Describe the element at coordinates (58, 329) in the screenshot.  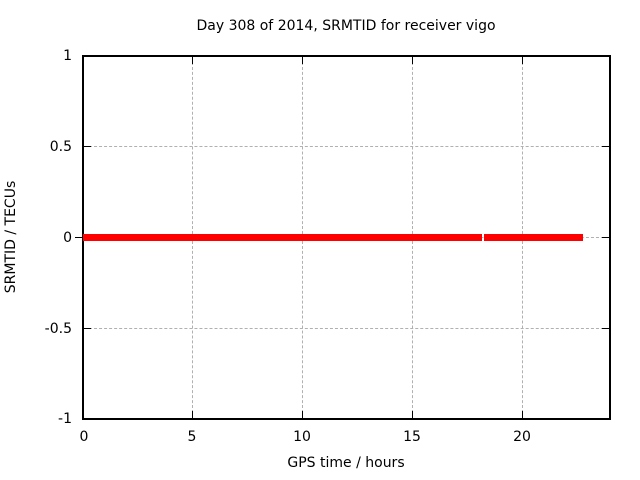
I see `y-tick-label-m0p5: -0.5` at that location.